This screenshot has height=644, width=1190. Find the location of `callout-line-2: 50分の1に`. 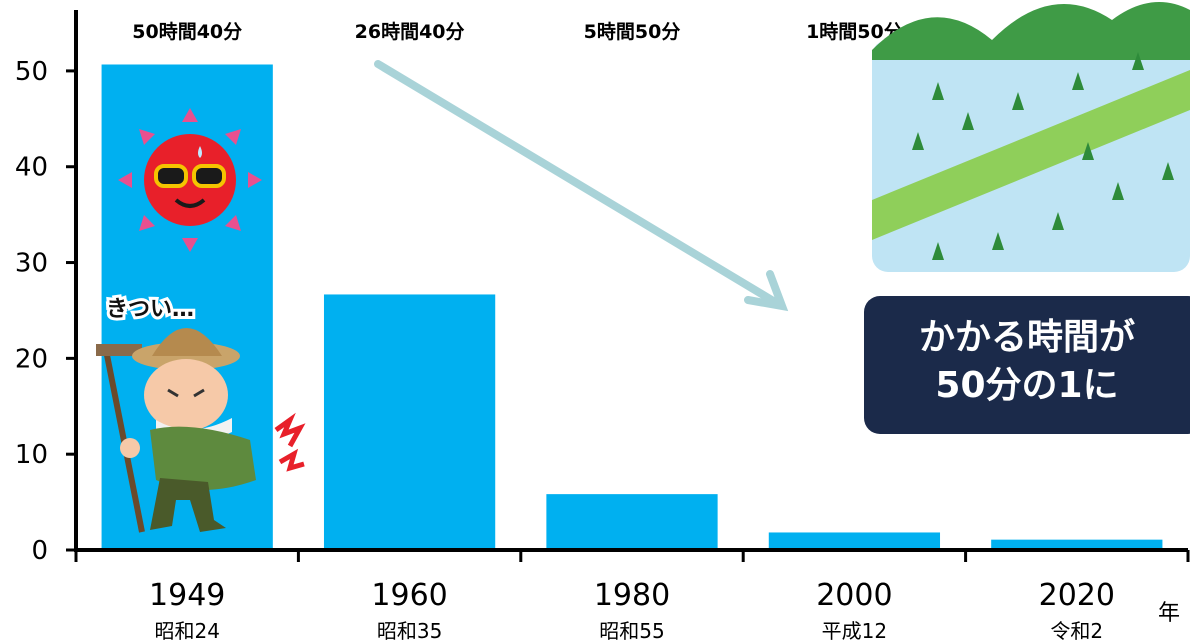

callout-line-2: 50分の1に is located at coordinates (1027, 385).